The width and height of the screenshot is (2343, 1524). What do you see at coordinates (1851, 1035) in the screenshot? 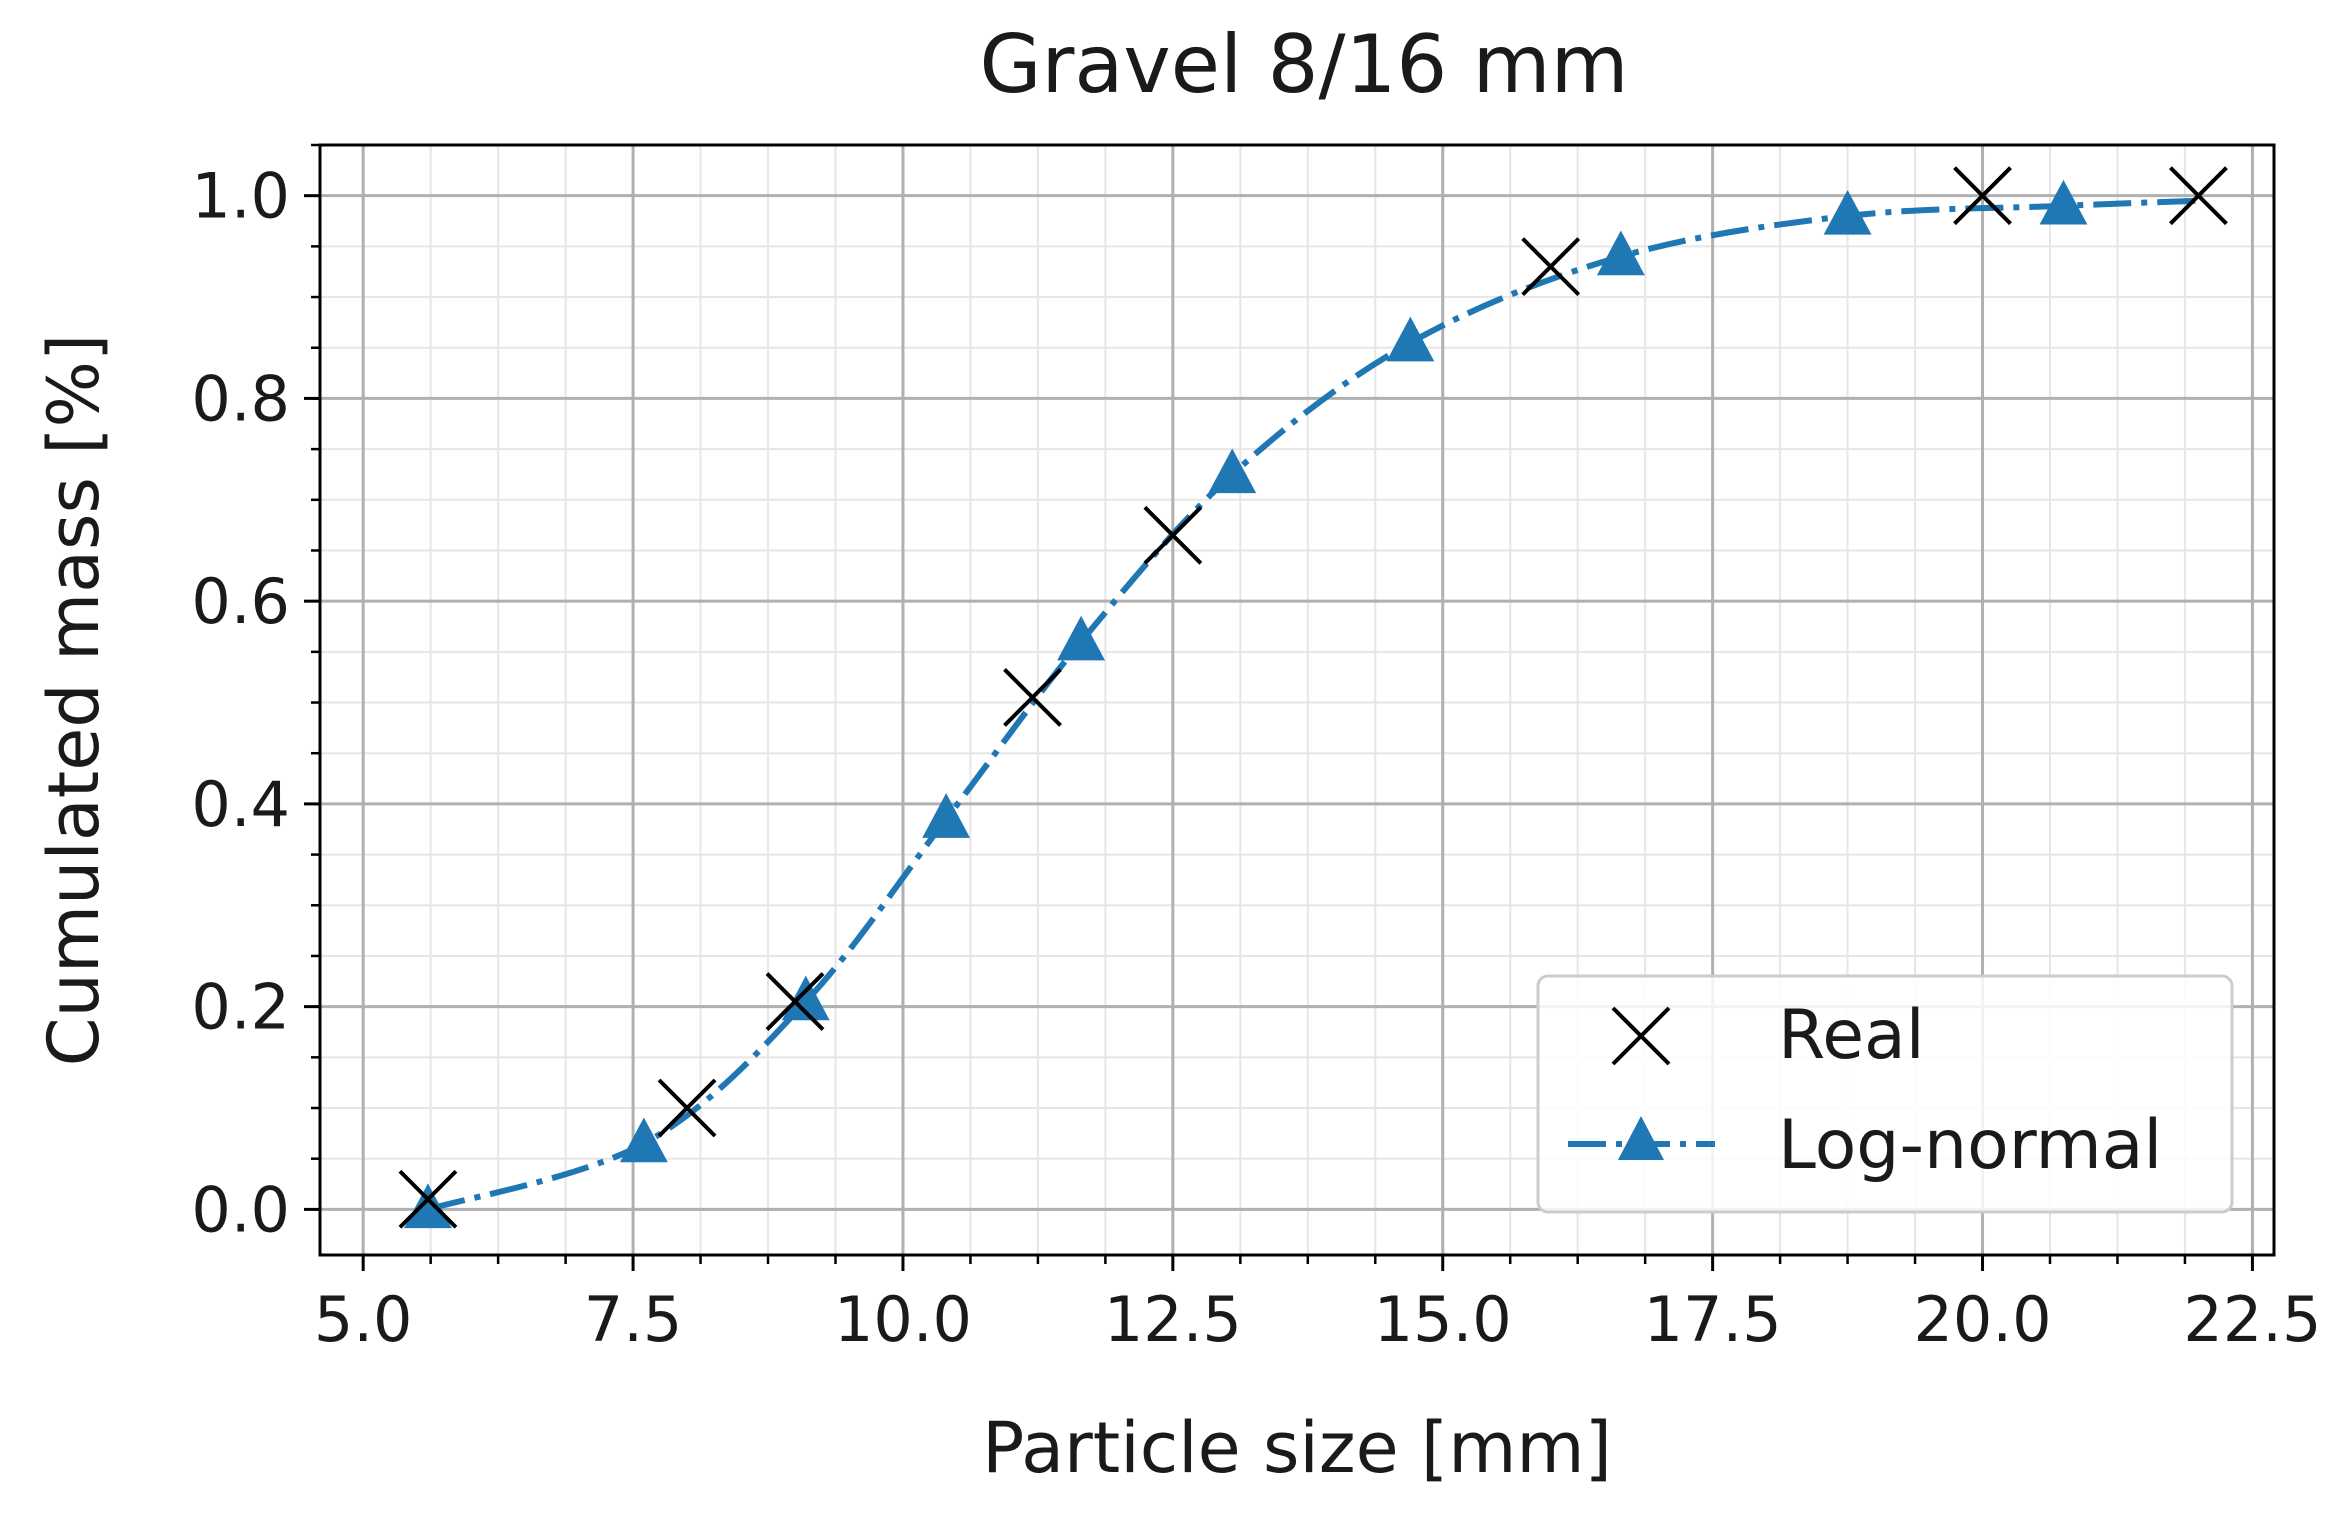
I see `legend-label-real: Real` at bounding box center [1851, 1035].